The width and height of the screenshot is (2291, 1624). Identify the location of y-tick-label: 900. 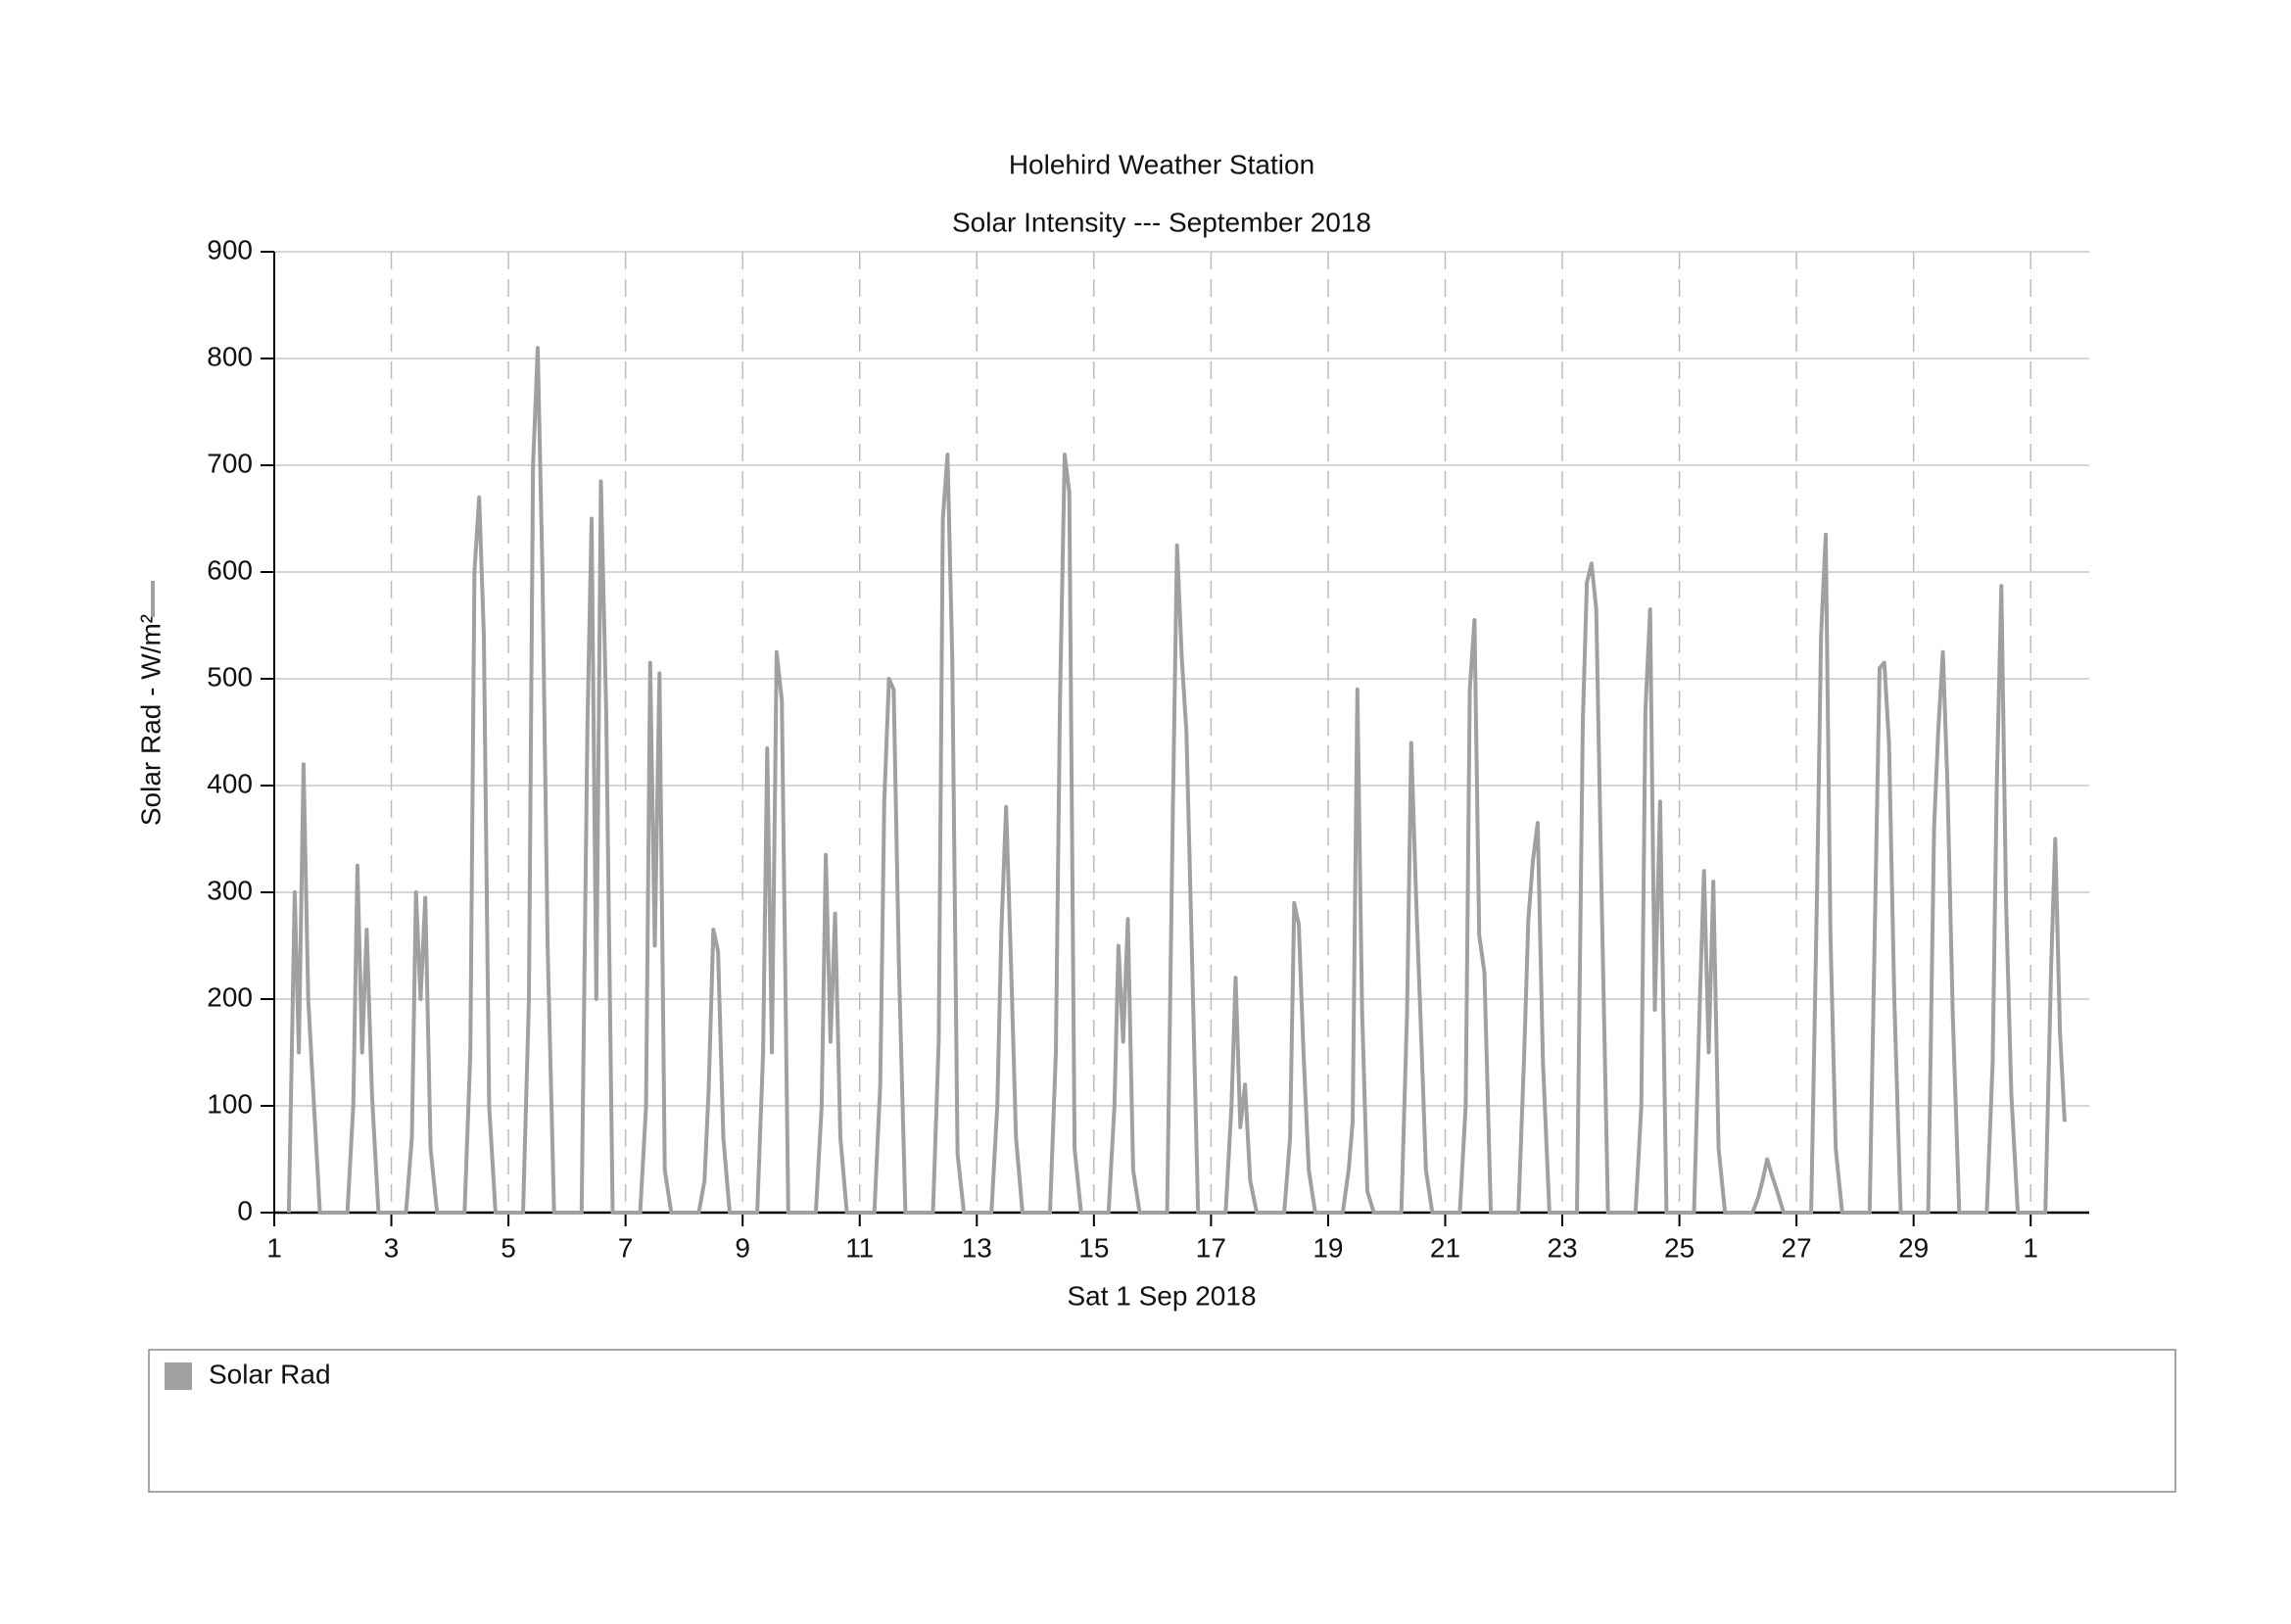
(230, 249).